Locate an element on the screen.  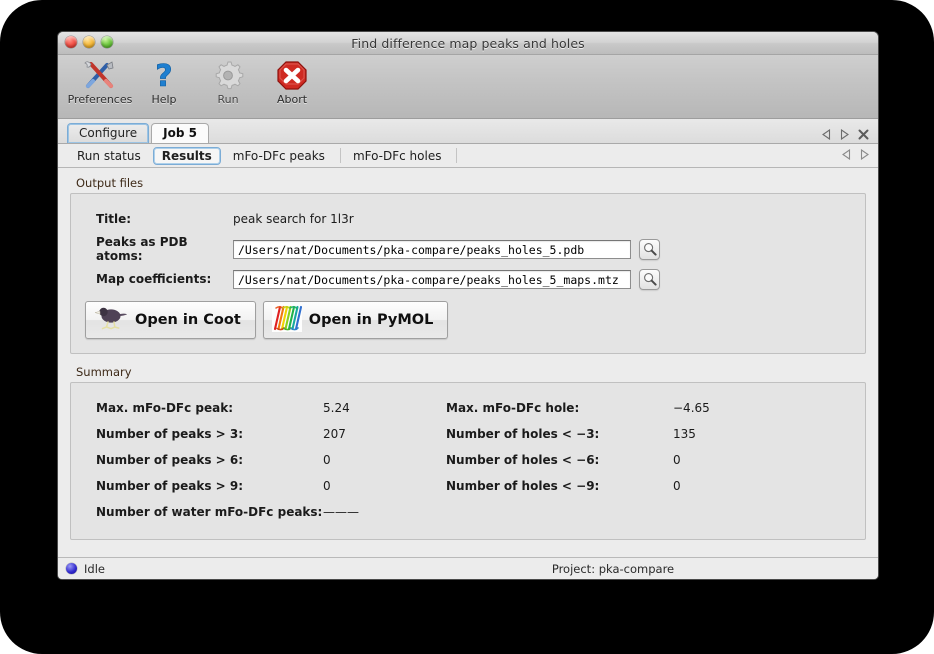
viewer-buttons: Open in Coot is located at coordinates (468, 320).